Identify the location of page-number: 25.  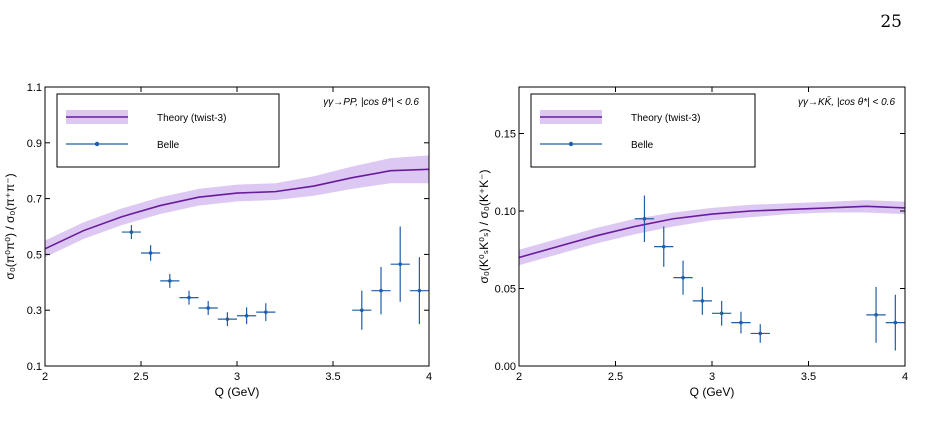
(891, 22).